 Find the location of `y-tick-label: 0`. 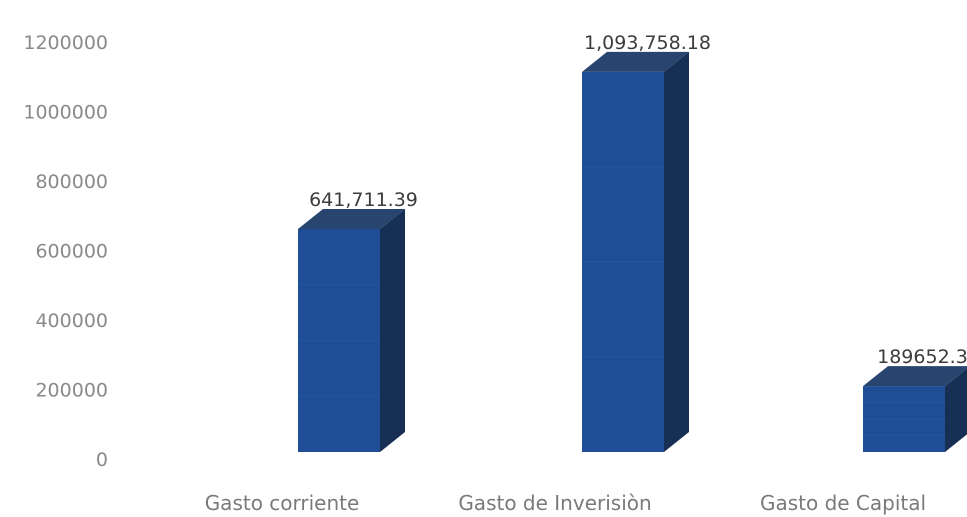

y-tick-label: 0 is located at coordinates (102, 460).